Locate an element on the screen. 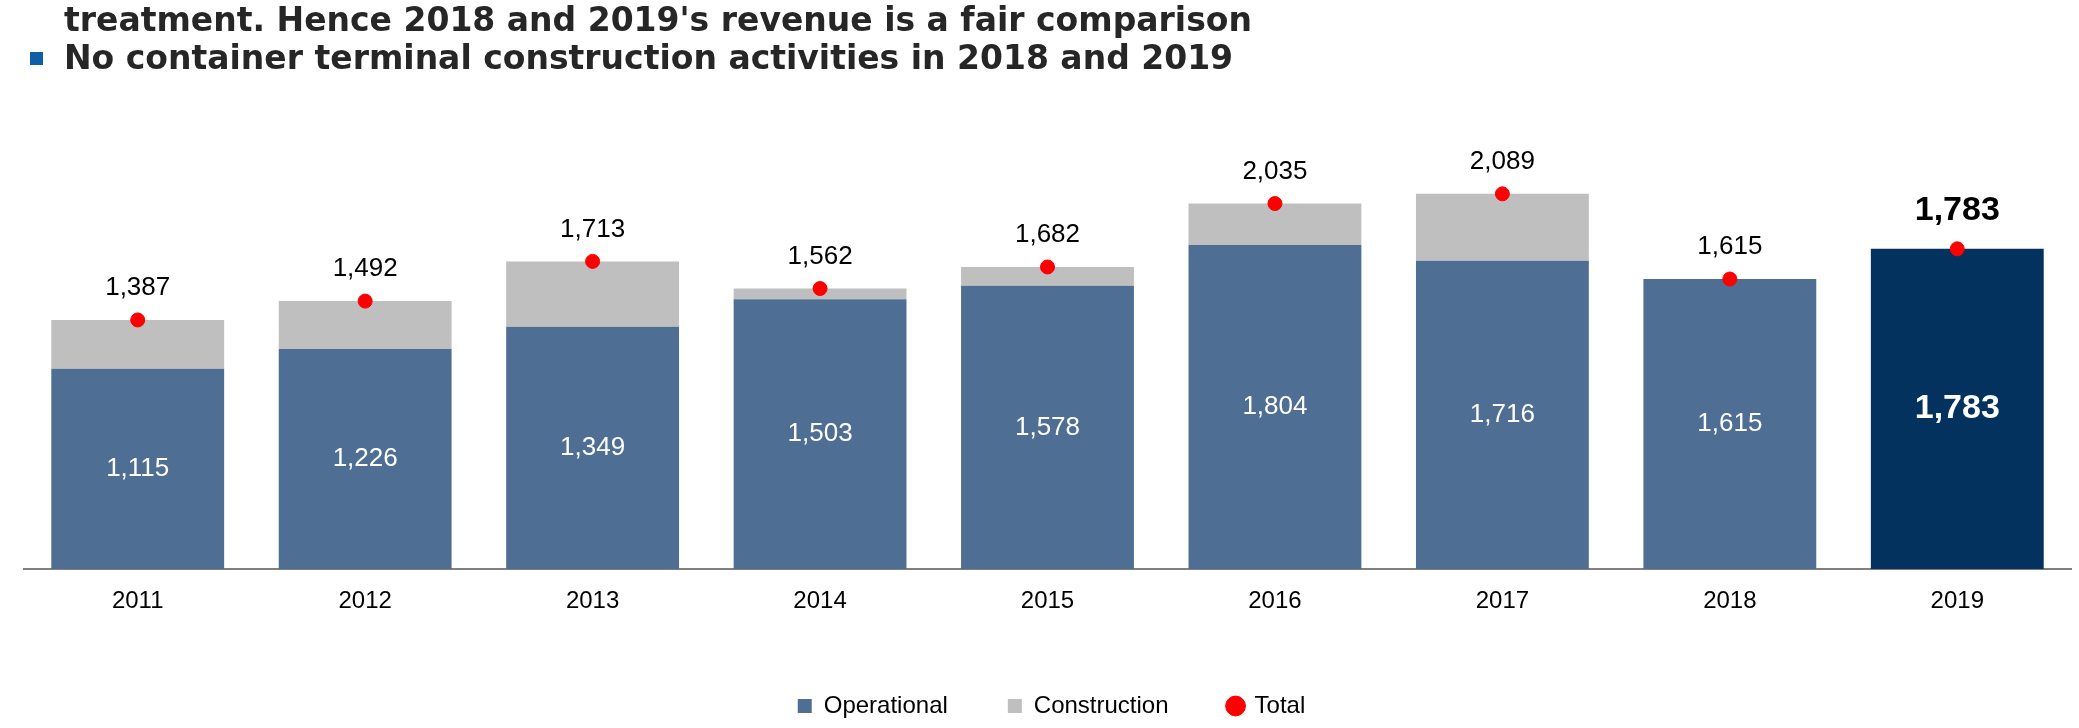 This screenshot has width=2079, height=728. data-label: 1,682 is located at coordinates (1047, 233).